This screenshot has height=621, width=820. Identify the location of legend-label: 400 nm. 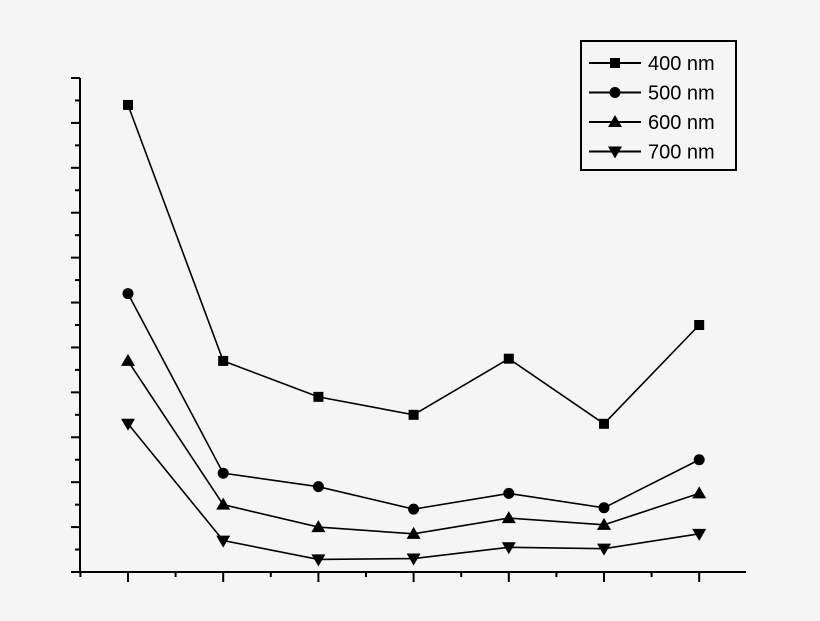
(681, 64).